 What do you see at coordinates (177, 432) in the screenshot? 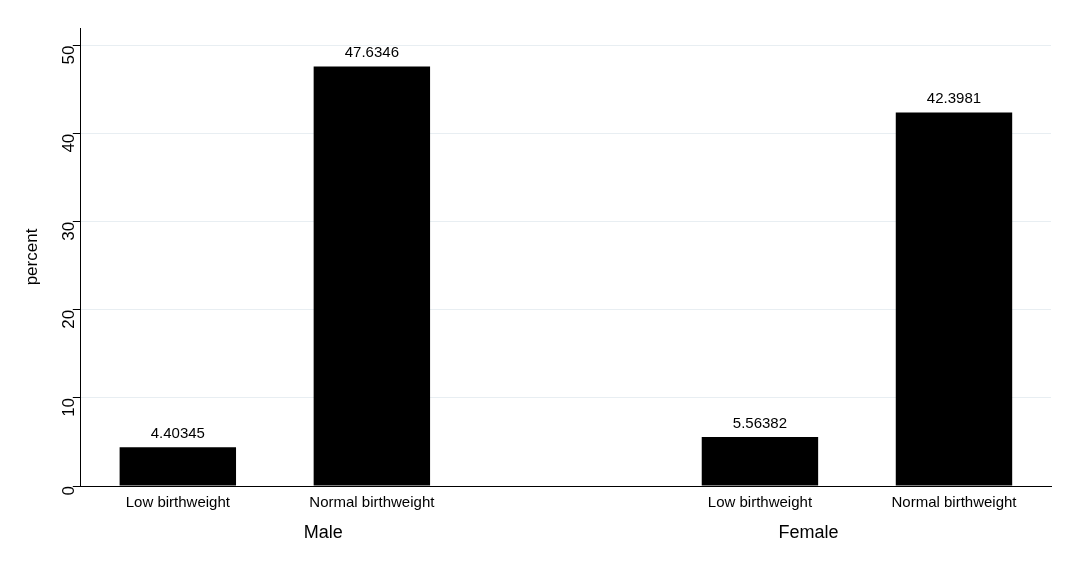
I see `data-label: 4.40345` at bounding box center [177, 432].